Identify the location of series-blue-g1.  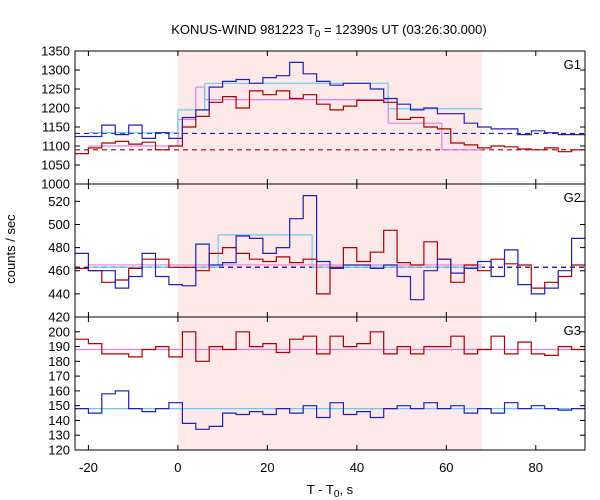
(330, 100).